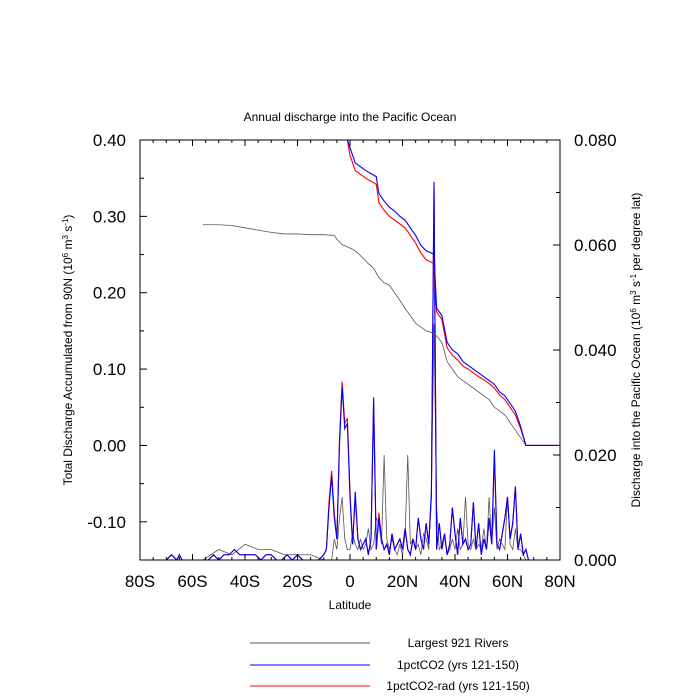  Describe the element at coordinates (595, 350) in the screenshot. I see `y-right-tick-label: 0.040` at that location.